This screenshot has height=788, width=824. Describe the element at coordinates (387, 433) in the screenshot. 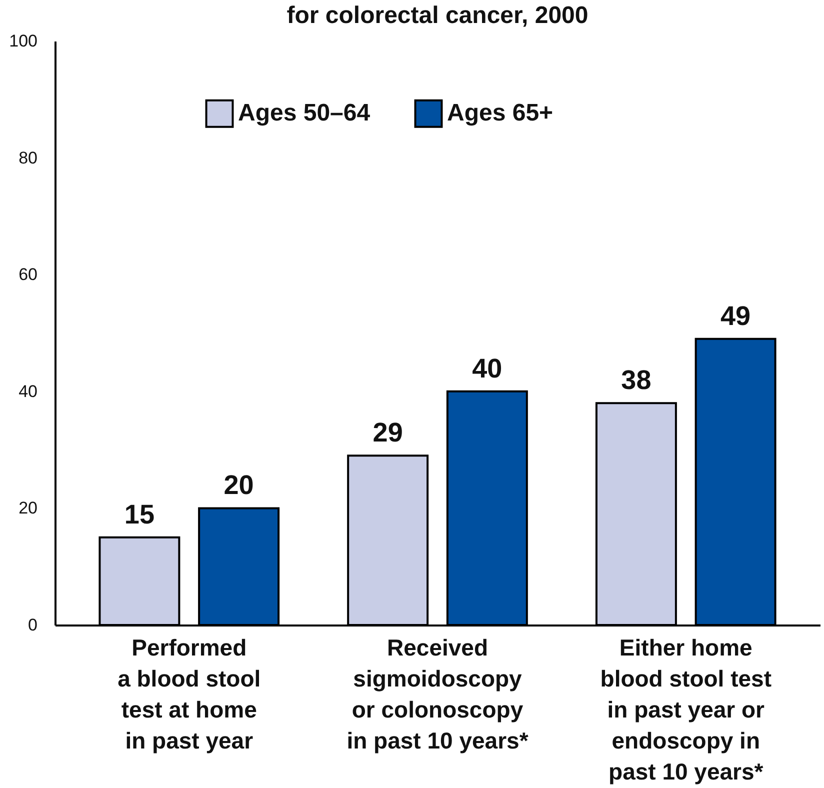

I see `data-label: 29` at that location.